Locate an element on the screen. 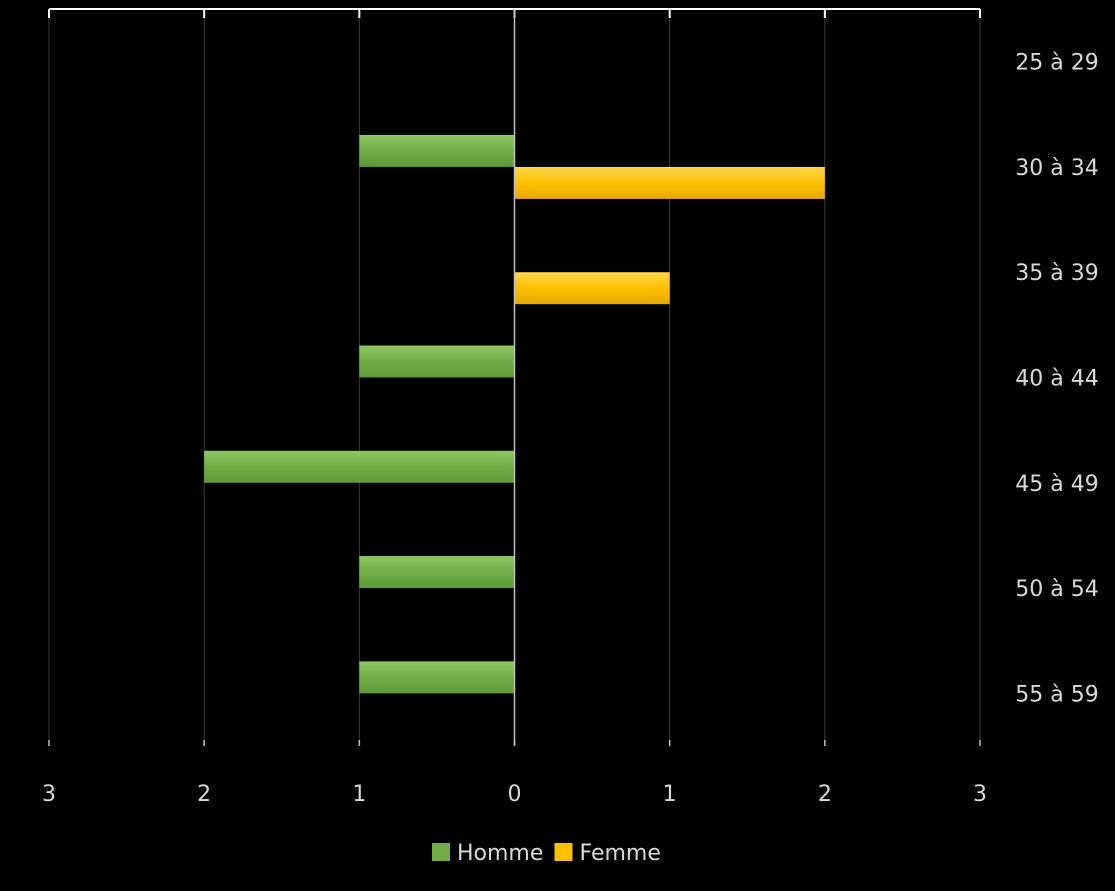 Image resolution: width=1115 pixels, height=891 pixels. x-tick-label-4: 1 is located at coordinates (670, 794).